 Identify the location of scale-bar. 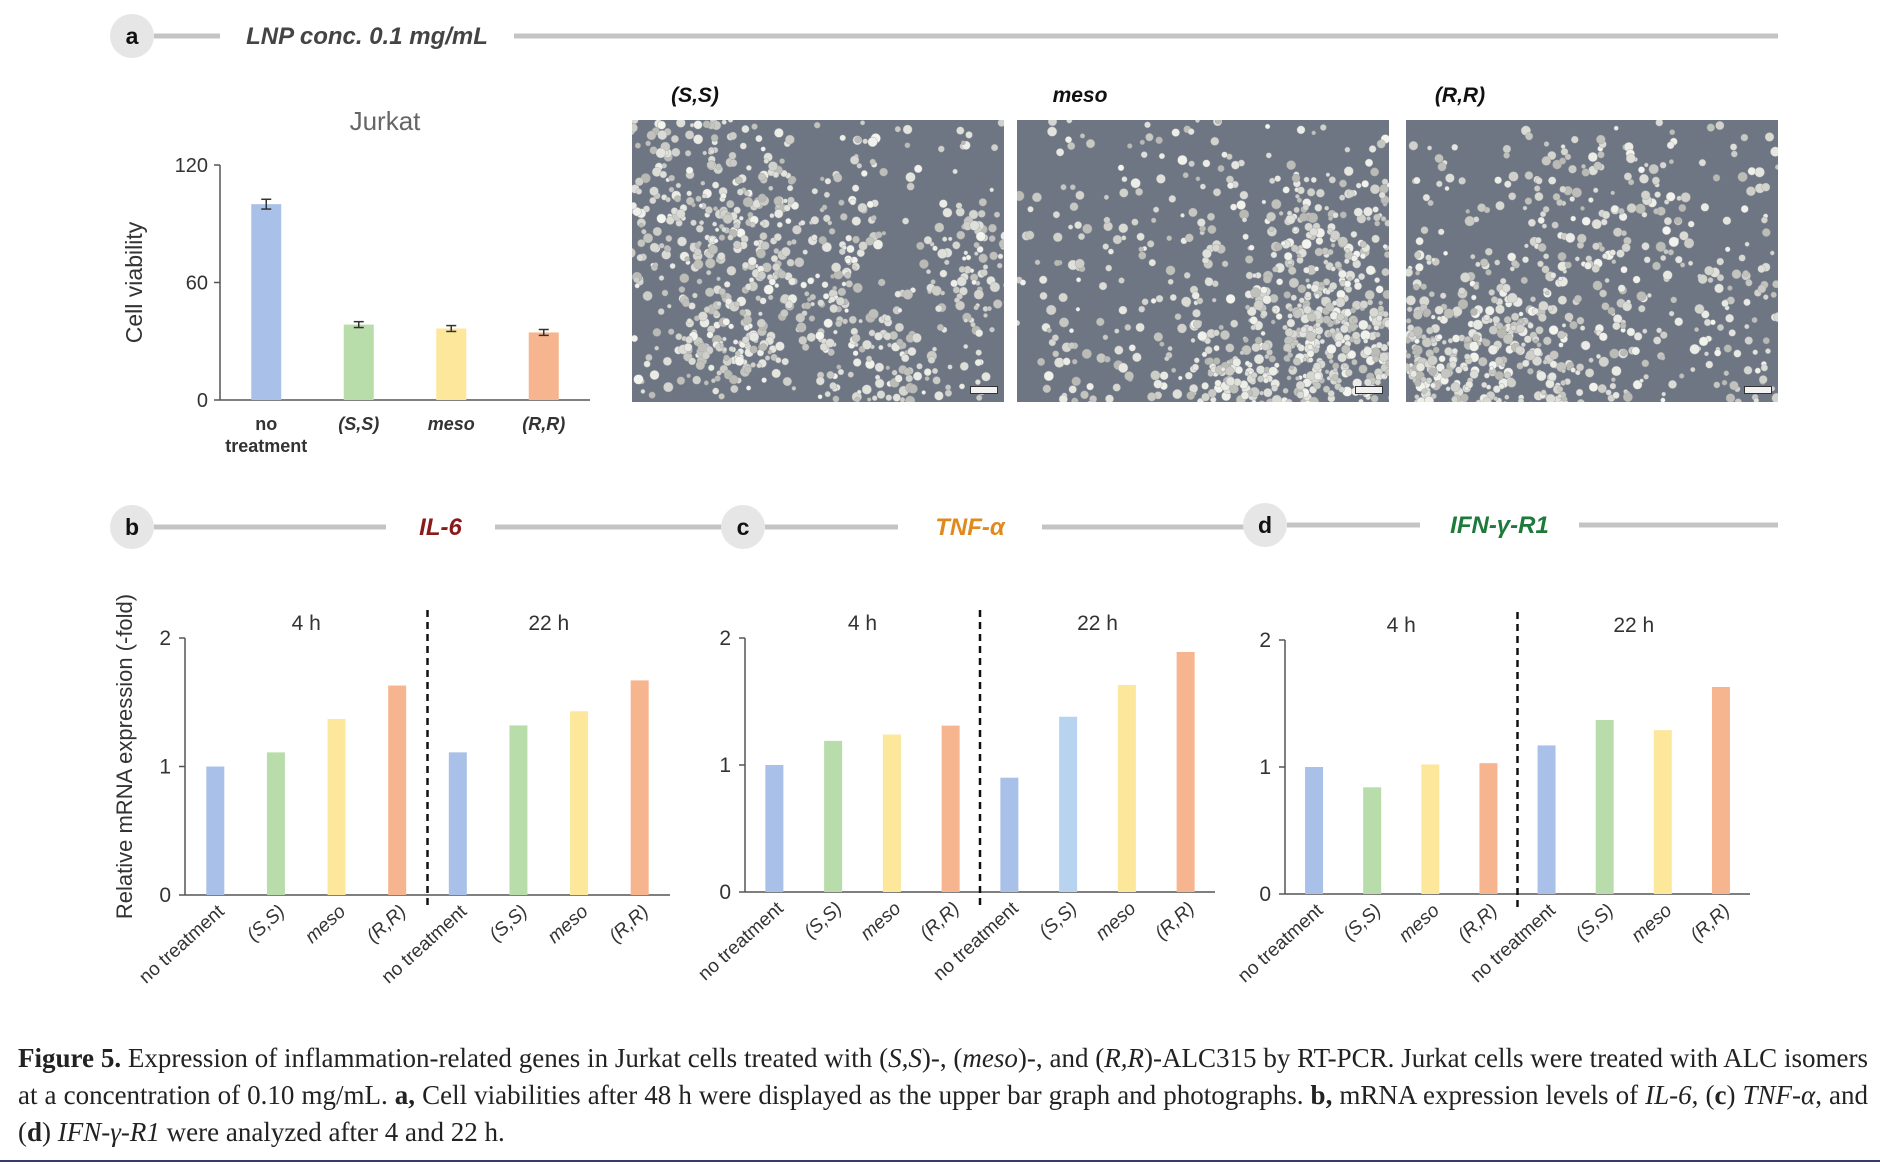
(1758, 390).